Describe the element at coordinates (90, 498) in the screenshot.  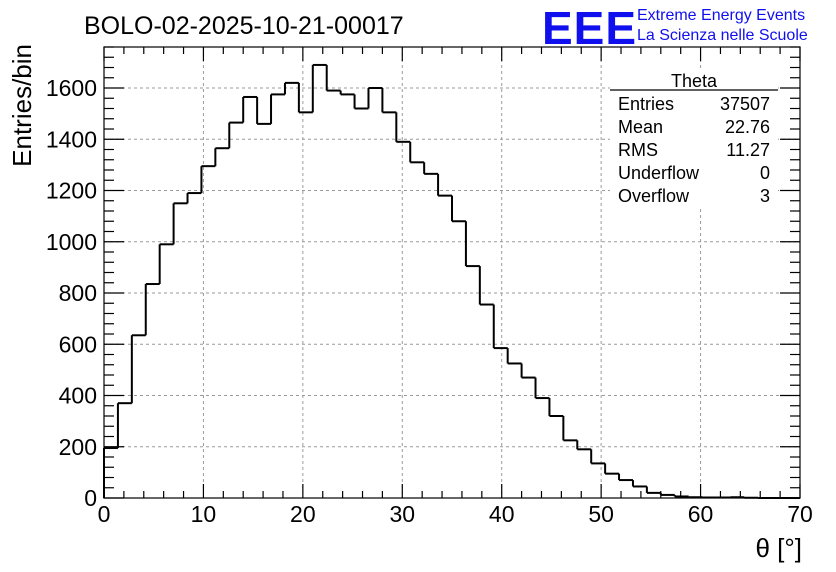
I see `y-tick-label: 0` at that location.